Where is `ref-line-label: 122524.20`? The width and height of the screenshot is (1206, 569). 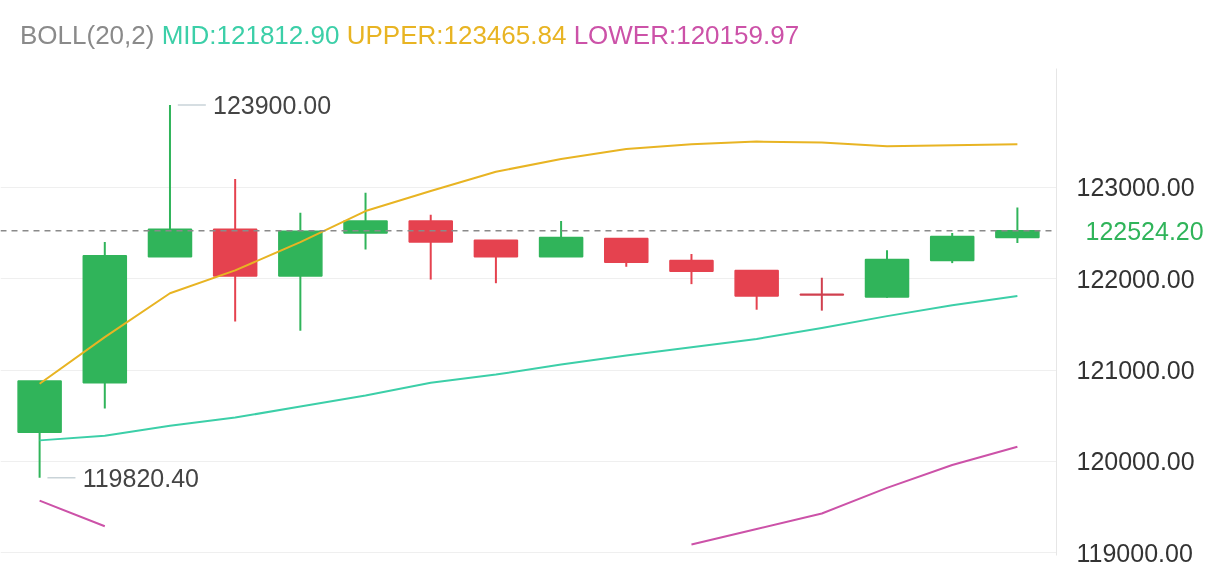 ref-line-label: 122524.20 is located at coordinates (1144, 230).